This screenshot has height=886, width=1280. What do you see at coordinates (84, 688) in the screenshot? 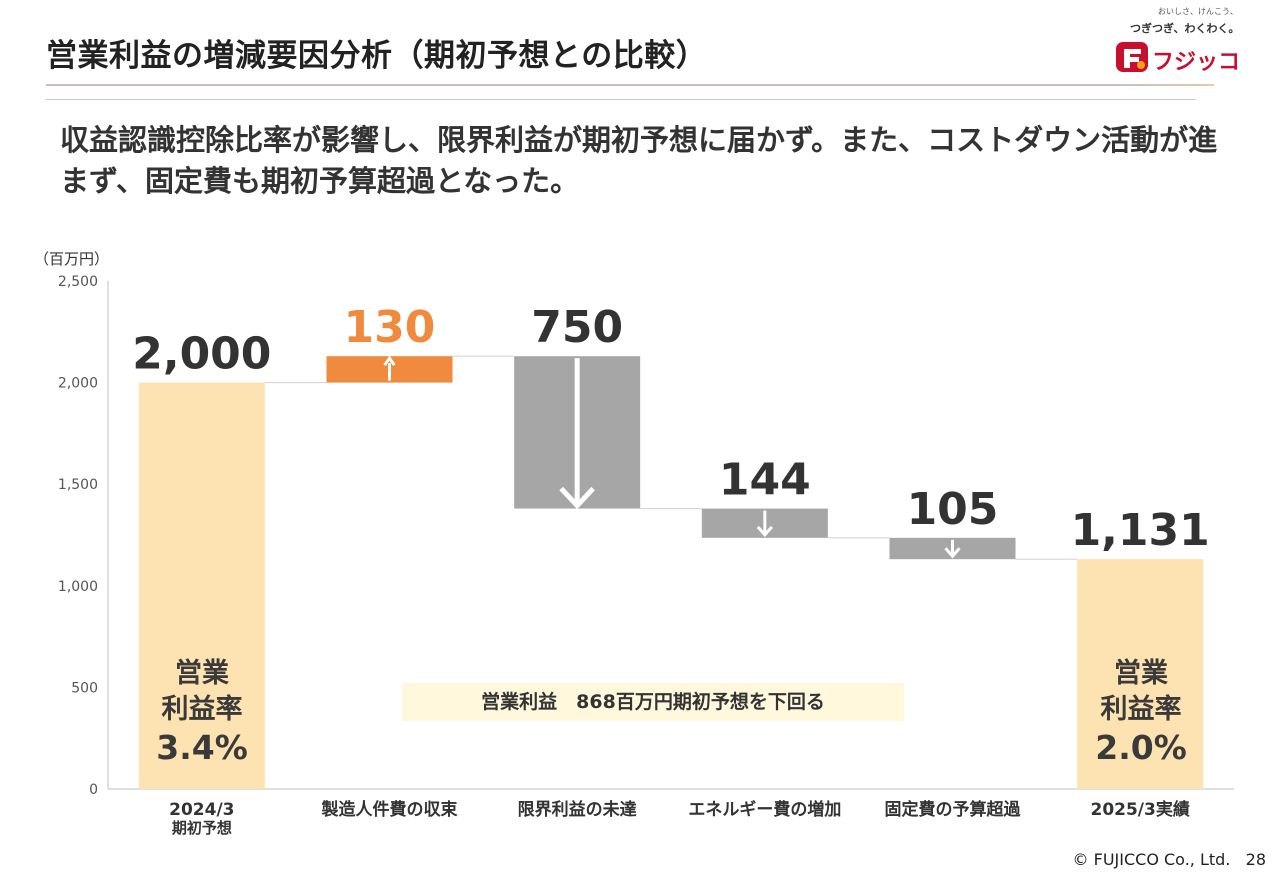
I see `y-tick-label: 500` at bounding box center [84, 688].